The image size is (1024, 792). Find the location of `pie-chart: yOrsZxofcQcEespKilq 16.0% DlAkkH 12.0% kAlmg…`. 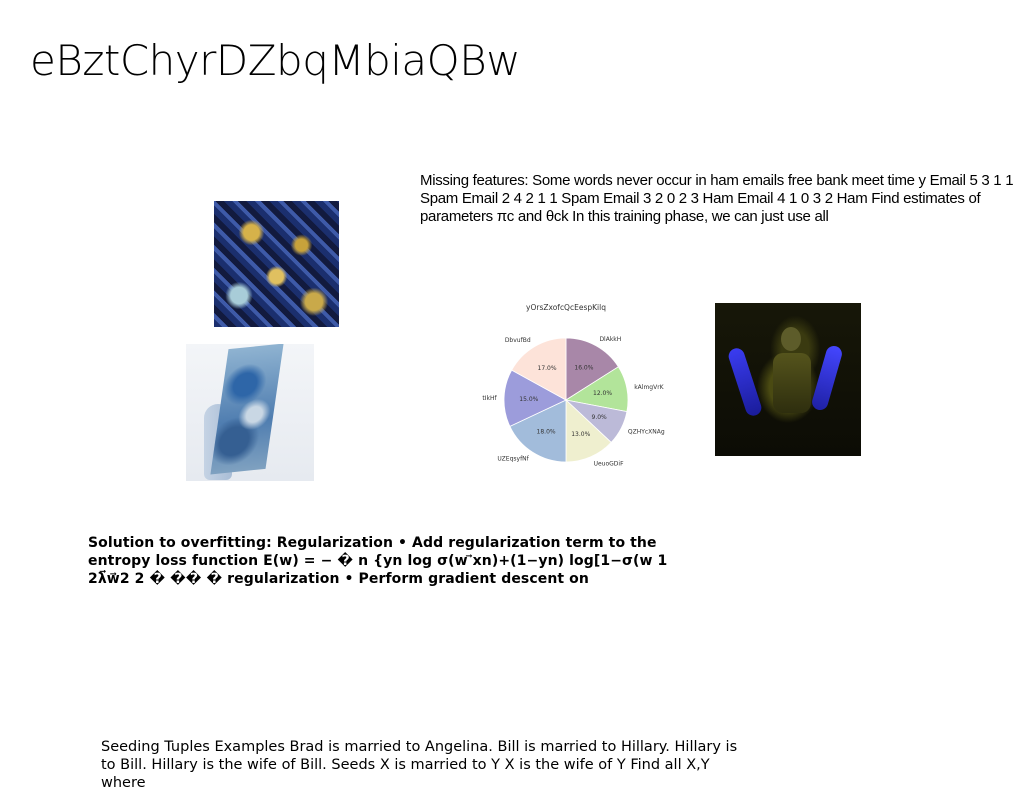

pie-chart: yOrsZxofcQcEespKilq 16.0% DlAkkH 12.0% kAlmg… is located at coordinates (570, 394).